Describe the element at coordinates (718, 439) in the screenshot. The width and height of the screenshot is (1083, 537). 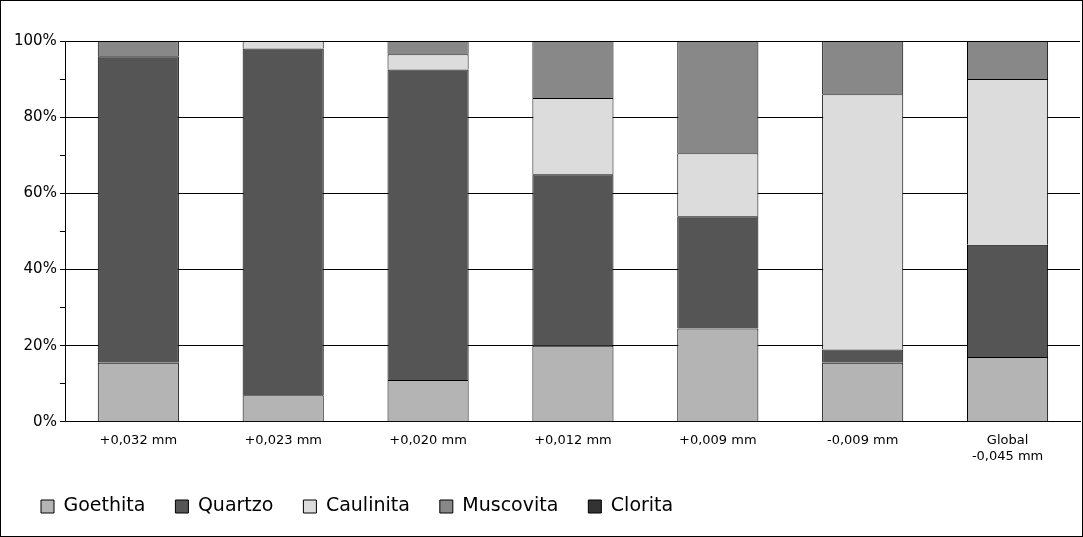
I see `x-tick-label: +0,009 mm` at that location.